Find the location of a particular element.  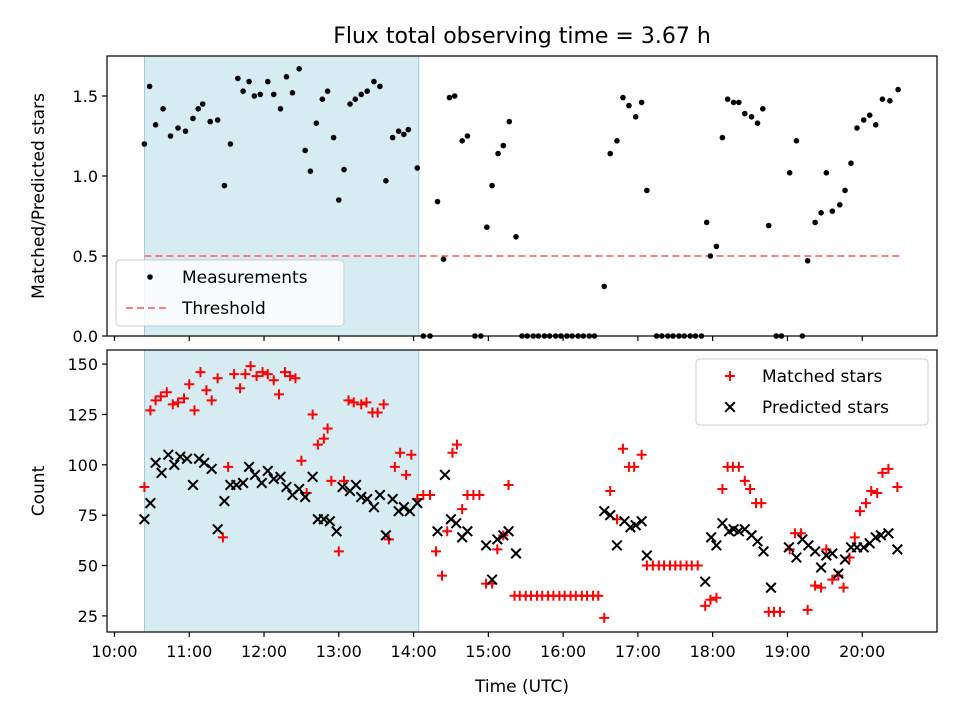

x-tick-label: 13:00 is located at coordinates (339, 651).